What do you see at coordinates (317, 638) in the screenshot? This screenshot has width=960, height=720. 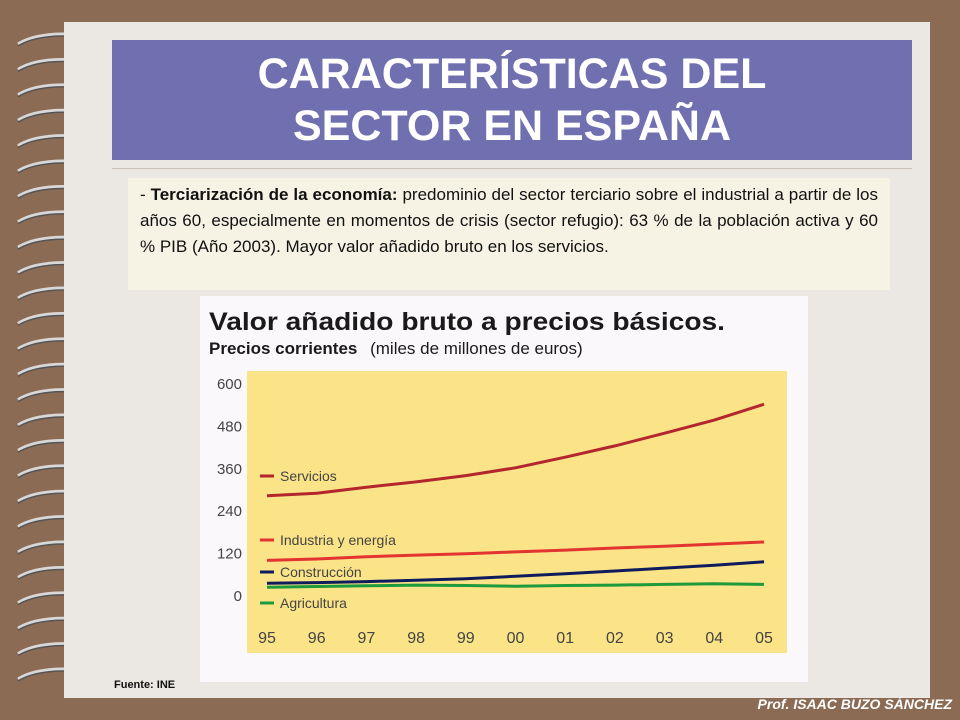 I see `x-tick-label: 96` at bounding box center [317, 638].